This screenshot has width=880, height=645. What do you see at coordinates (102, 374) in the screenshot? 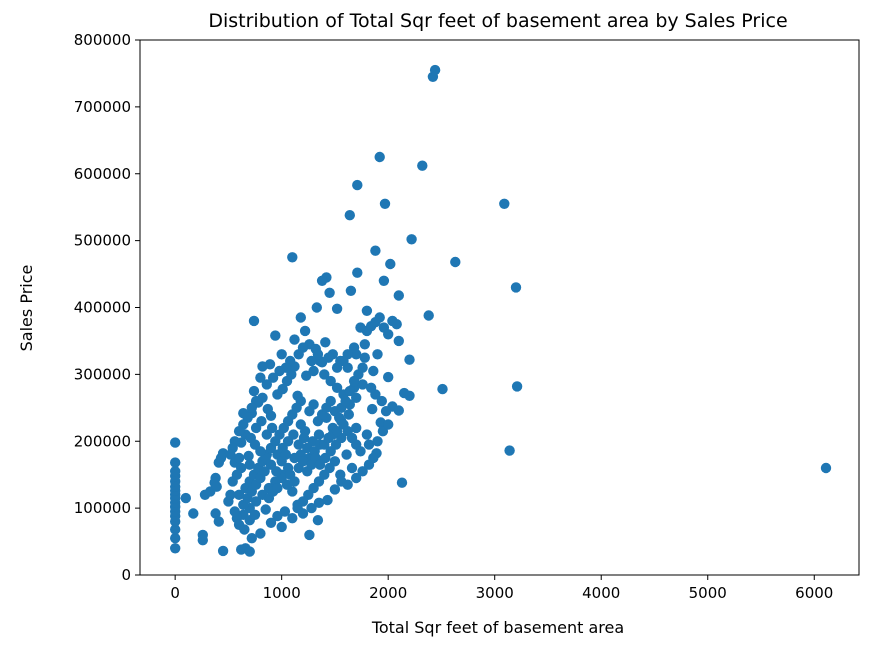
I see `y-tick-label: 300000` at bounding box center [102, 374].